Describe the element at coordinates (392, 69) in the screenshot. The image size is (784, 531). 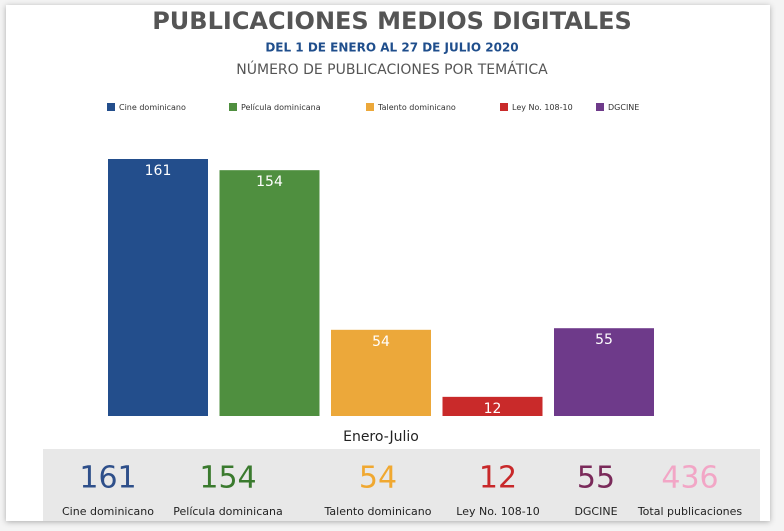
I see `axis-label: NÚMERO DE PUBLICACIONES POR TEMÁTICA` at that location.